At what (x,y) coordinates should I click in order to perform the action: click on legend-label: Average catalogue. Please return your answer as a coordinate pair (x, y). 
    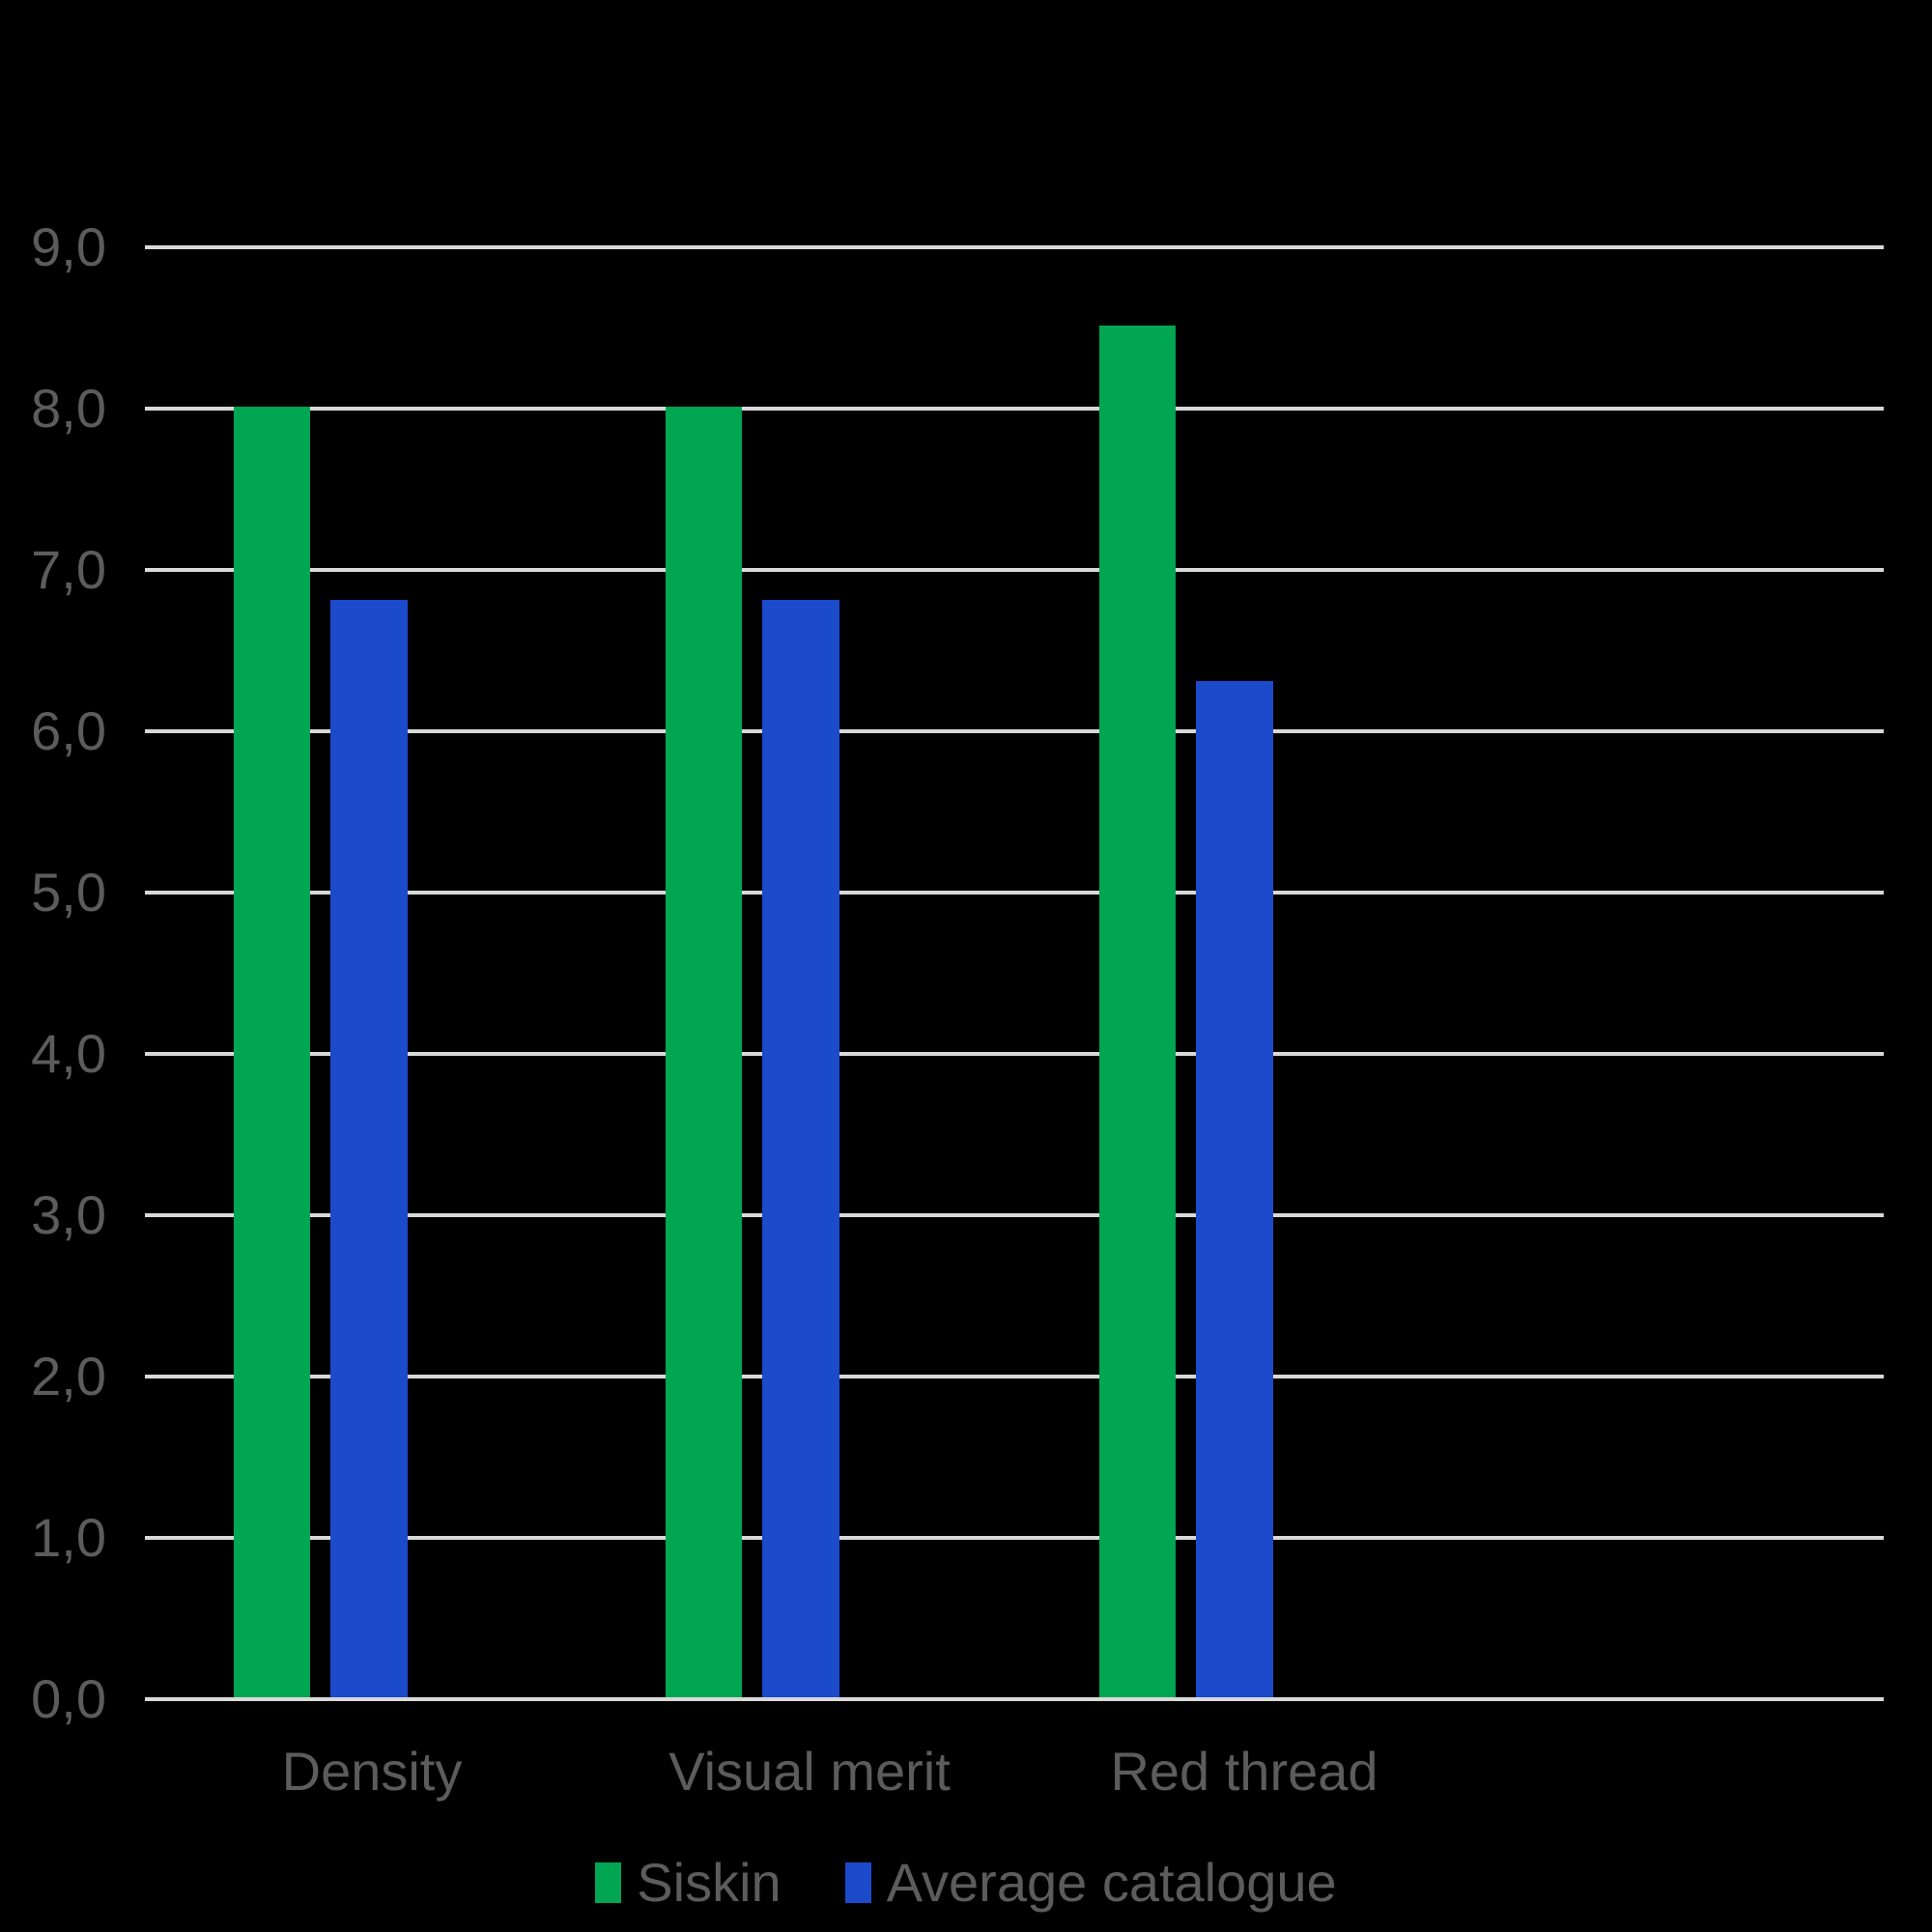
    Looking at the image, I should click on (1111, 1882).